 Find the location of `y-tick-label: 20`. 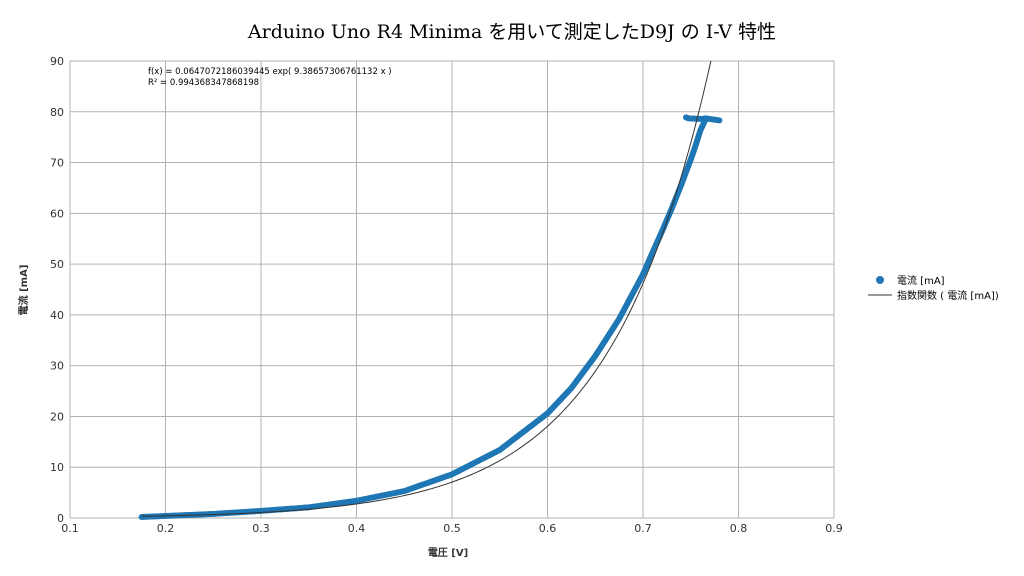

y-tick-label: 20 is located at coordinates (57, 416).